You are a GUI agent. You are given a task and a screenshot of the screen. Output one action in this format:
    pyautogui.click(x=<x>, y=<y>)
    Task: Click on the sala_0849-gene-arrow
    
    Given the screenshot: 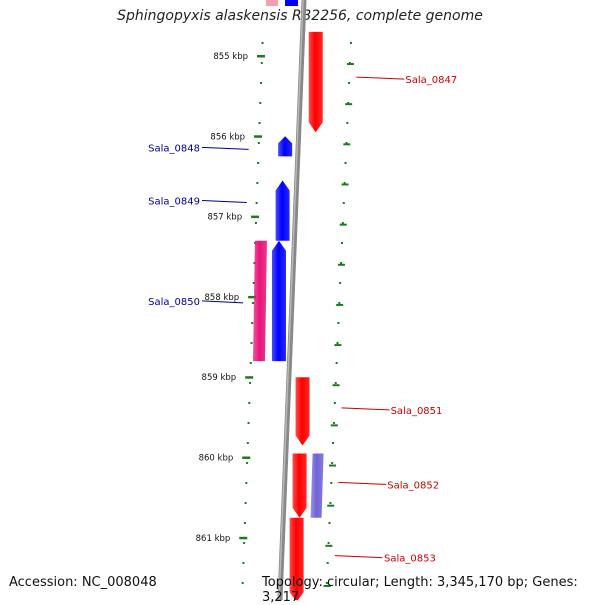 What is the action you would take?
    pyautogui.click(x=282, y=210)
    